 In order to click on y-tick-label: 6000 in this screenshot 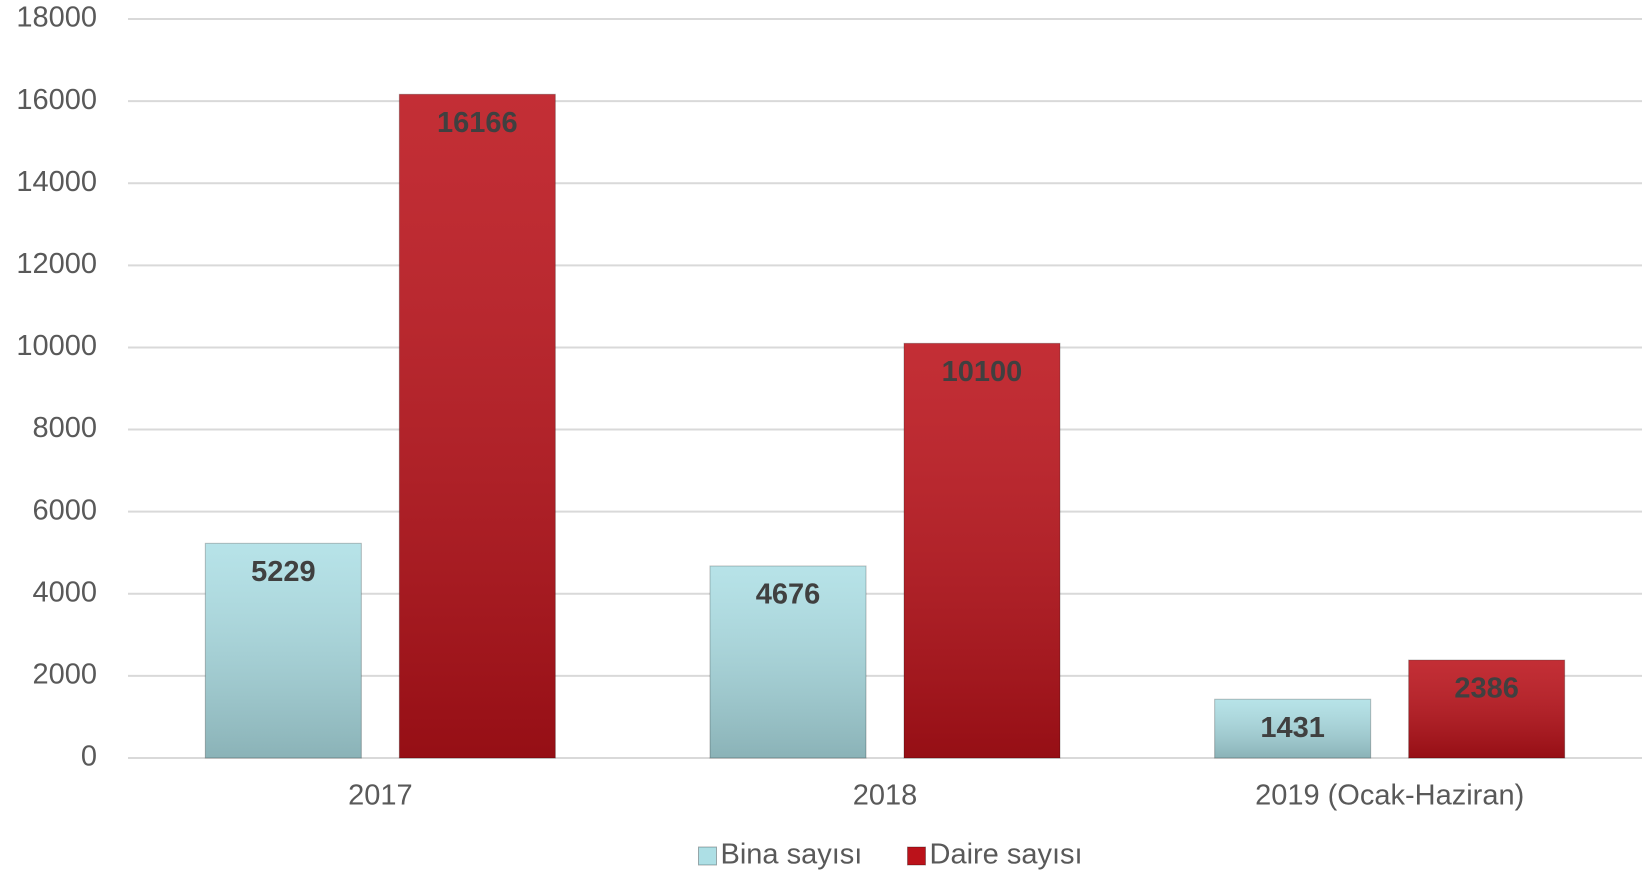, I will do `click(64, 510)`.